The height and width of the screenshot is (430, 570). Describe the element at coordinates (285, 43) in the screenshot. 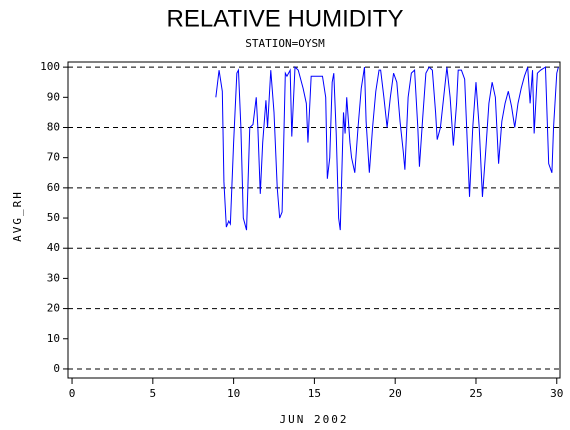

I see `chart-subtitle: STATION=OYSM` at that location.